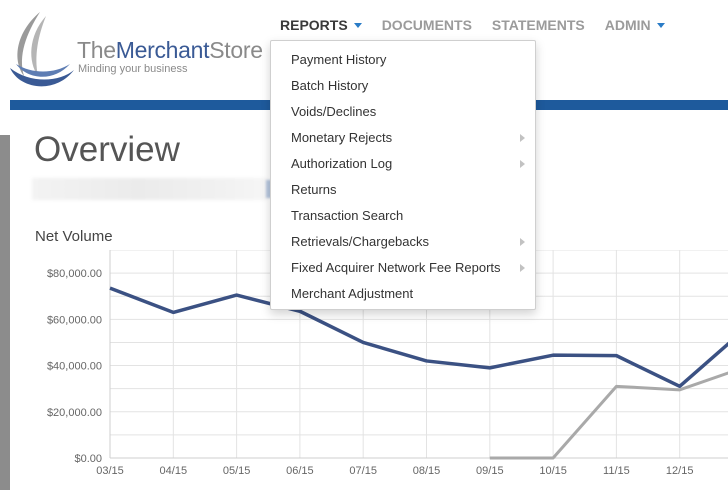 The height and width of the screenshot is (490, 728). What do you see at coordinates (490, 471) in the screenshot?
I see `x-tick-label: 09/15` at bounding box center [490, 471].